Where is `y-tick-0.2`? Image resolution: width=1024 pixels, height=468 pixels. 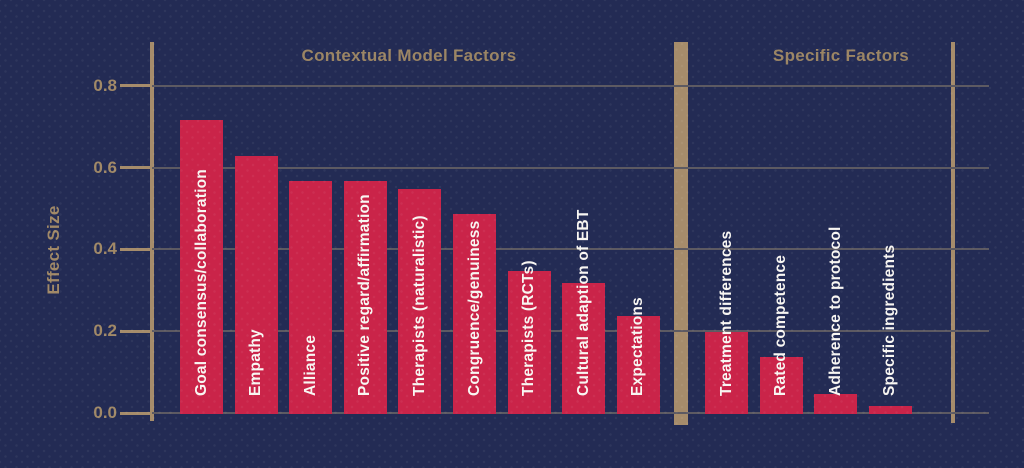
y-tick-0.2 is located at coordinates (136, 331).